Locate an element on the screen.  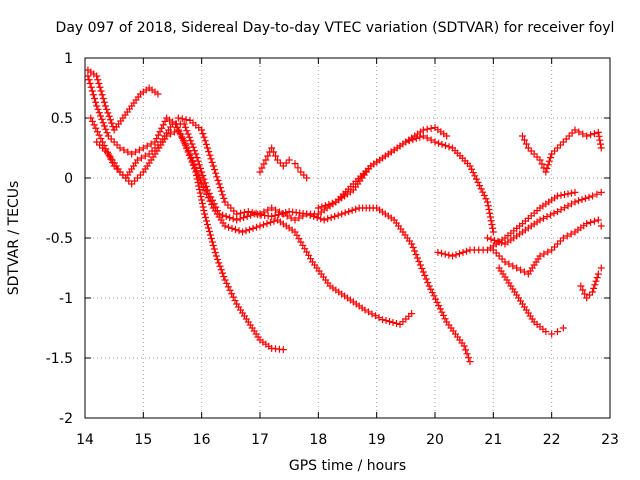
x-axis-label: GPS time / hours is located at coordinates (347, 466).